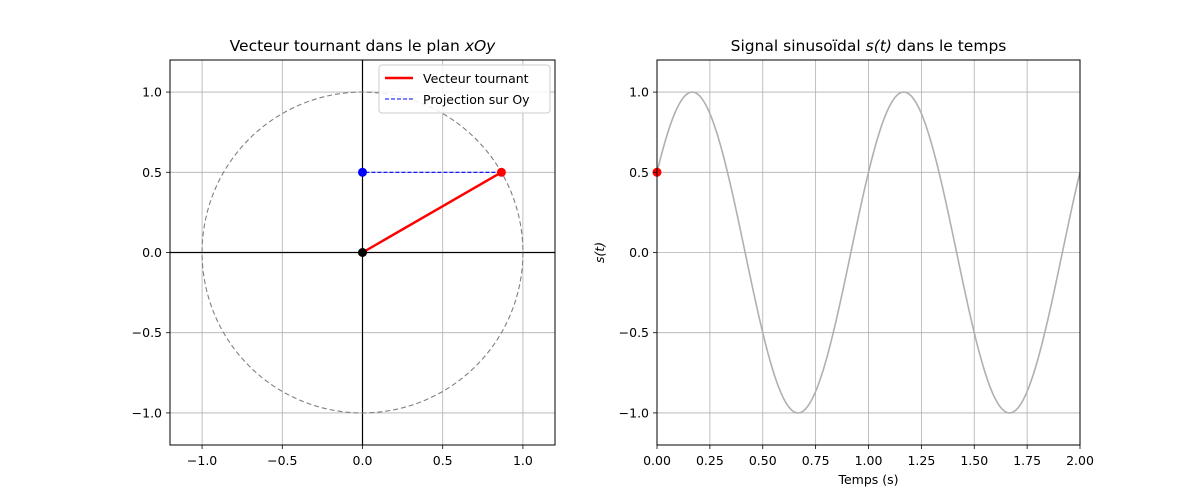 The width and height of the screenshot is (1200, 500). Describe the element at coordinates (347, 46) in the screenshot. I see `vector-plot-title-text: Vecteur tournant dans le plan` at that location.